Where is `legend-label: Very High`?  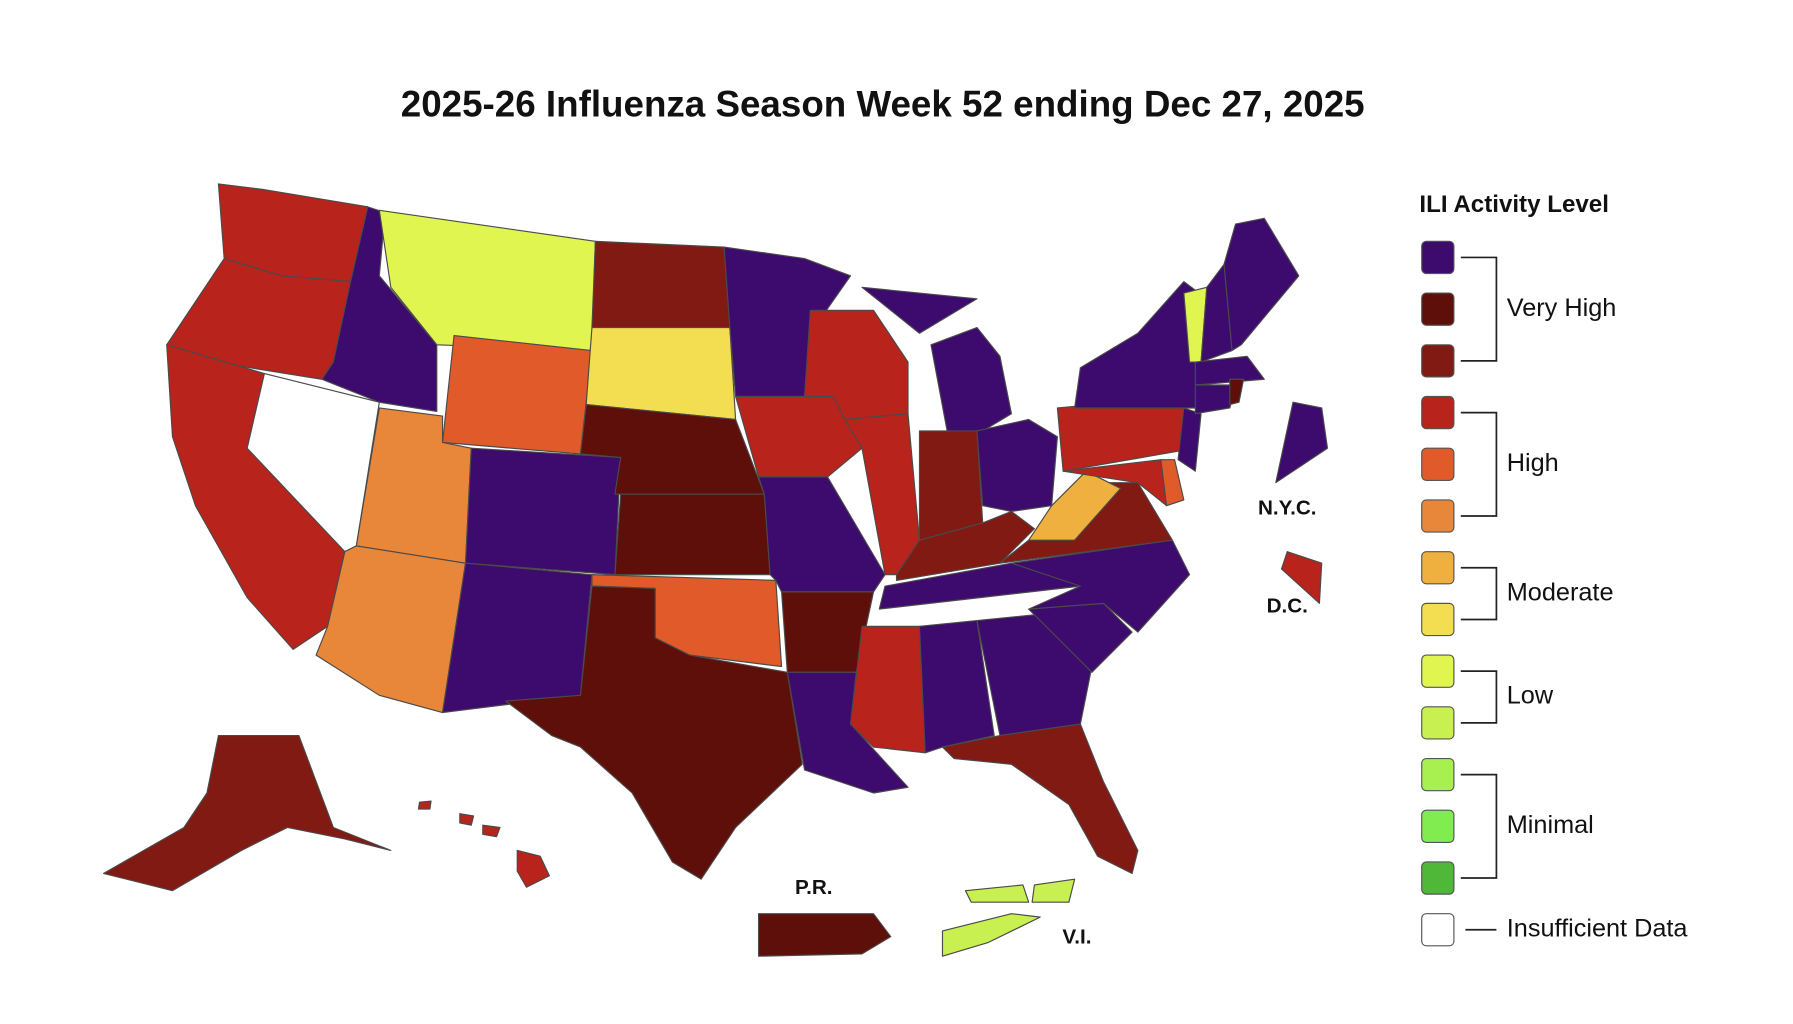
legend-label: Very High is located at coordinates (1562, 308).